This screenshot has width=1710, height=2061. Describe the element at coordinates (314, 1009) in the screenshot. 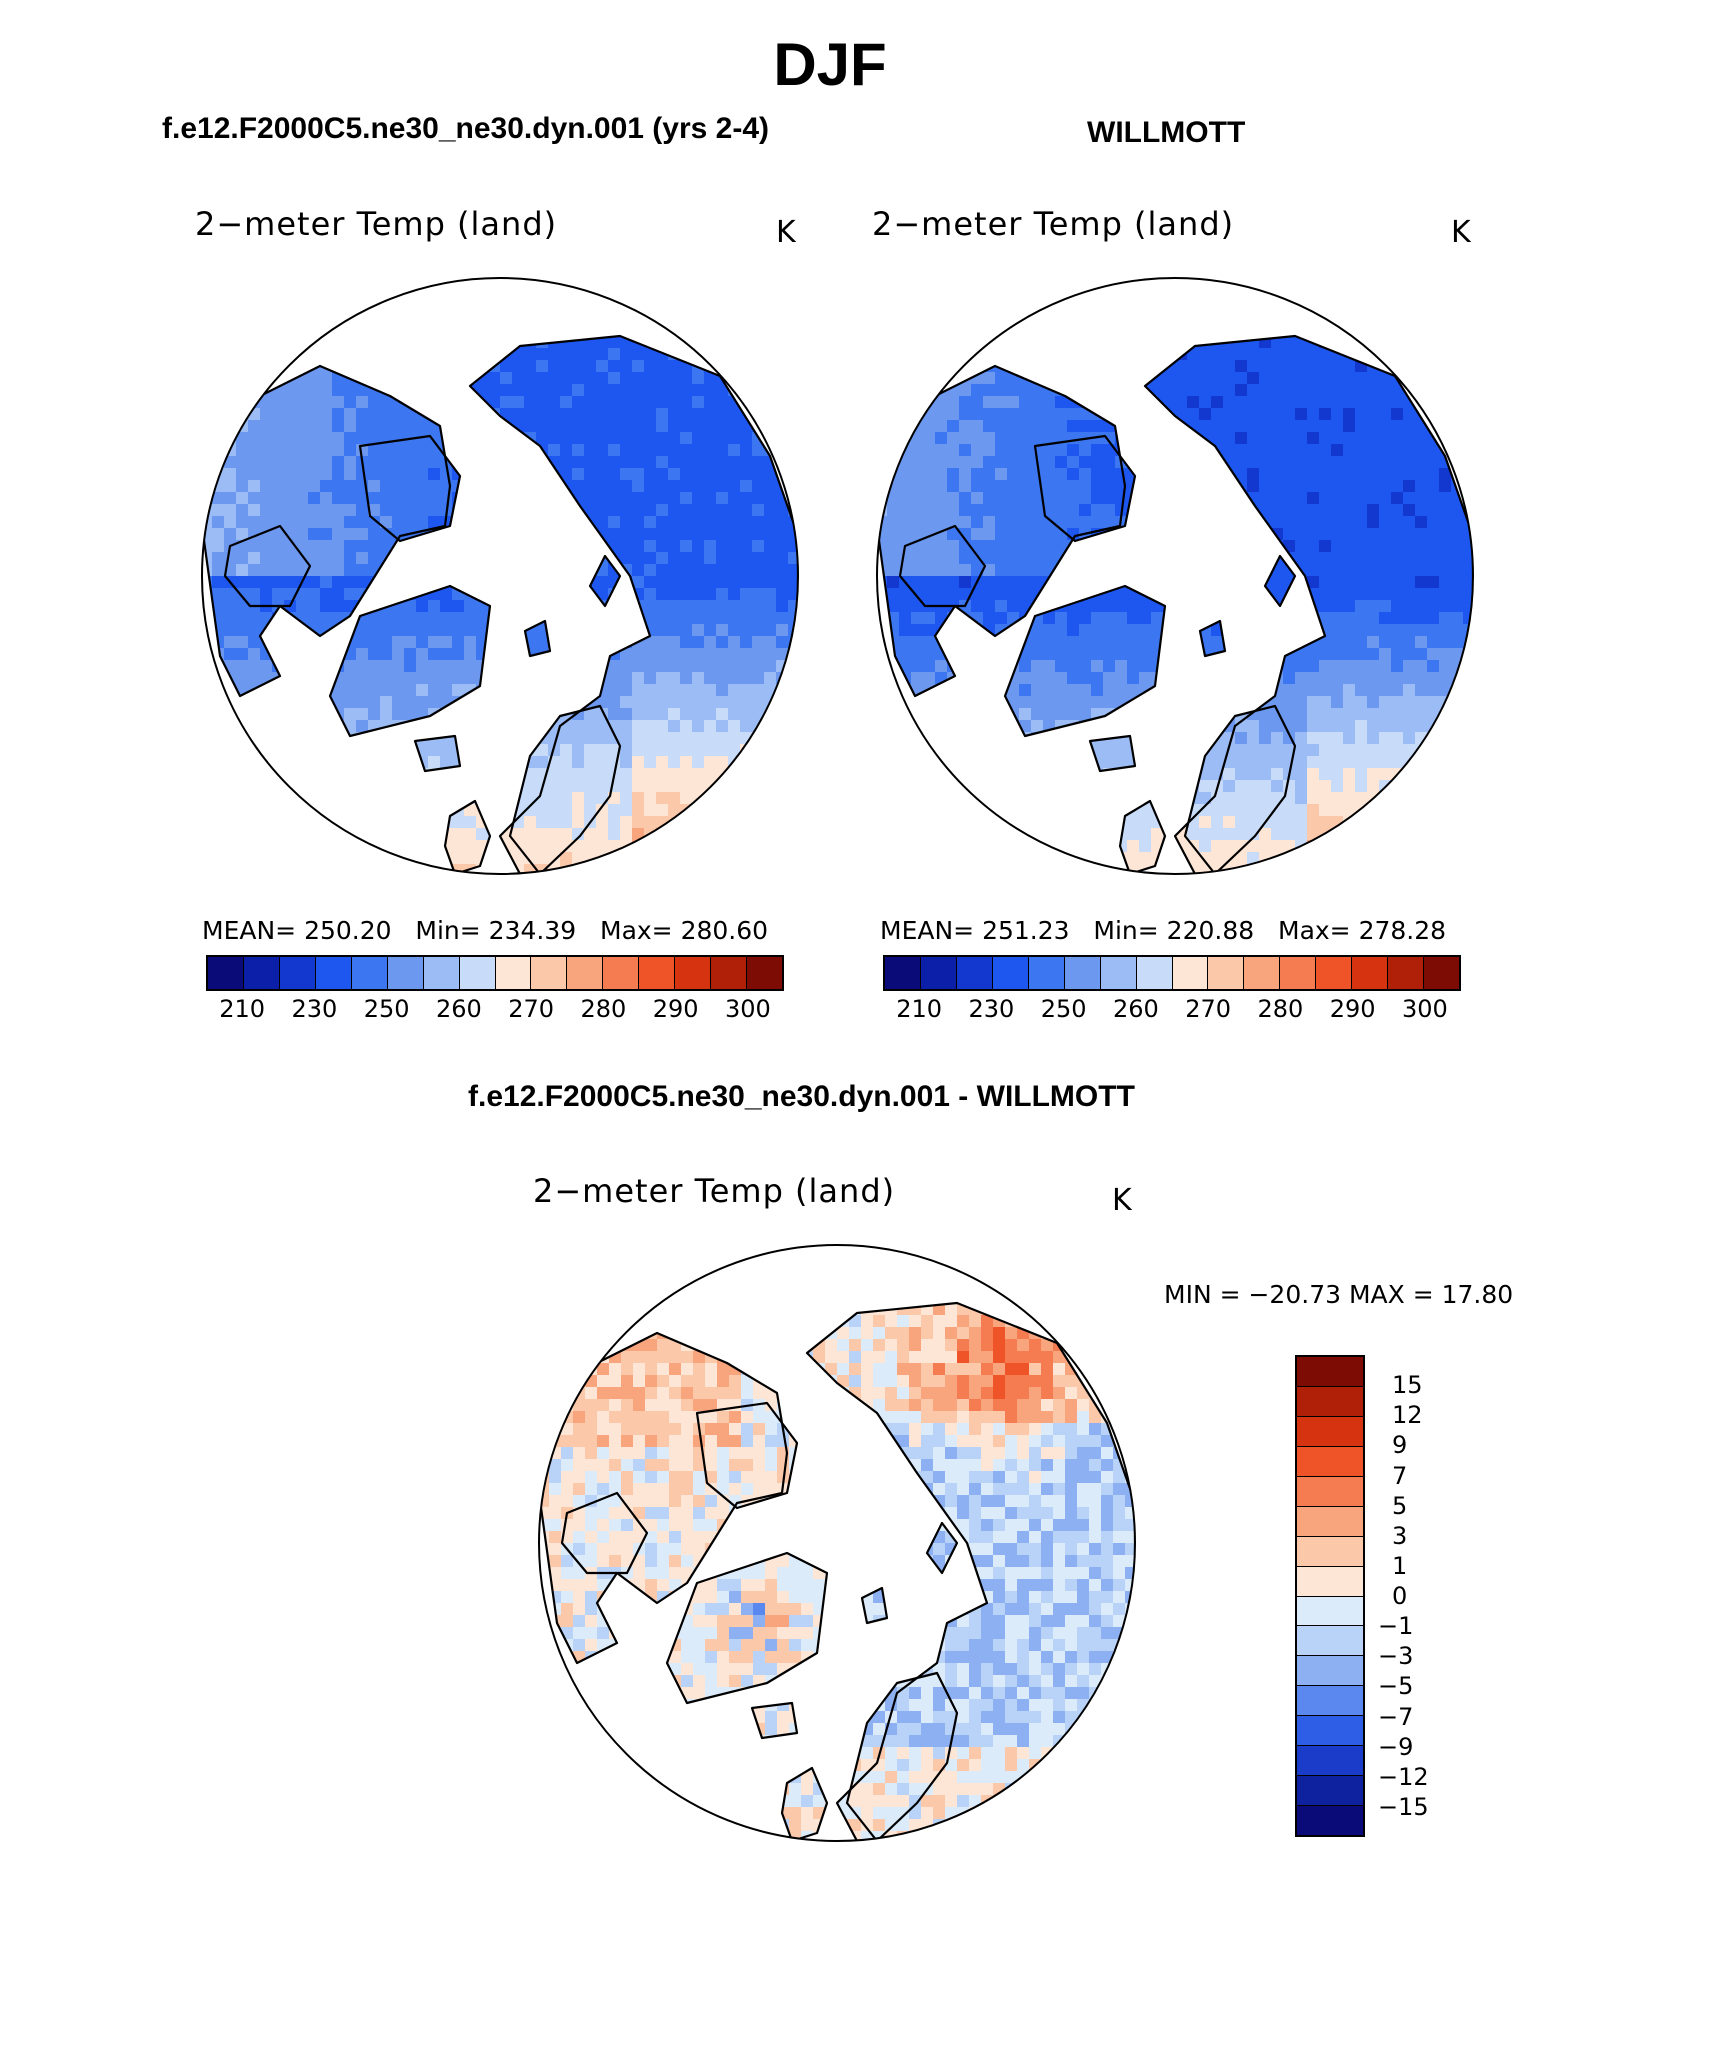

I see `panel1-colorbar-tick-label: 230` at that location.